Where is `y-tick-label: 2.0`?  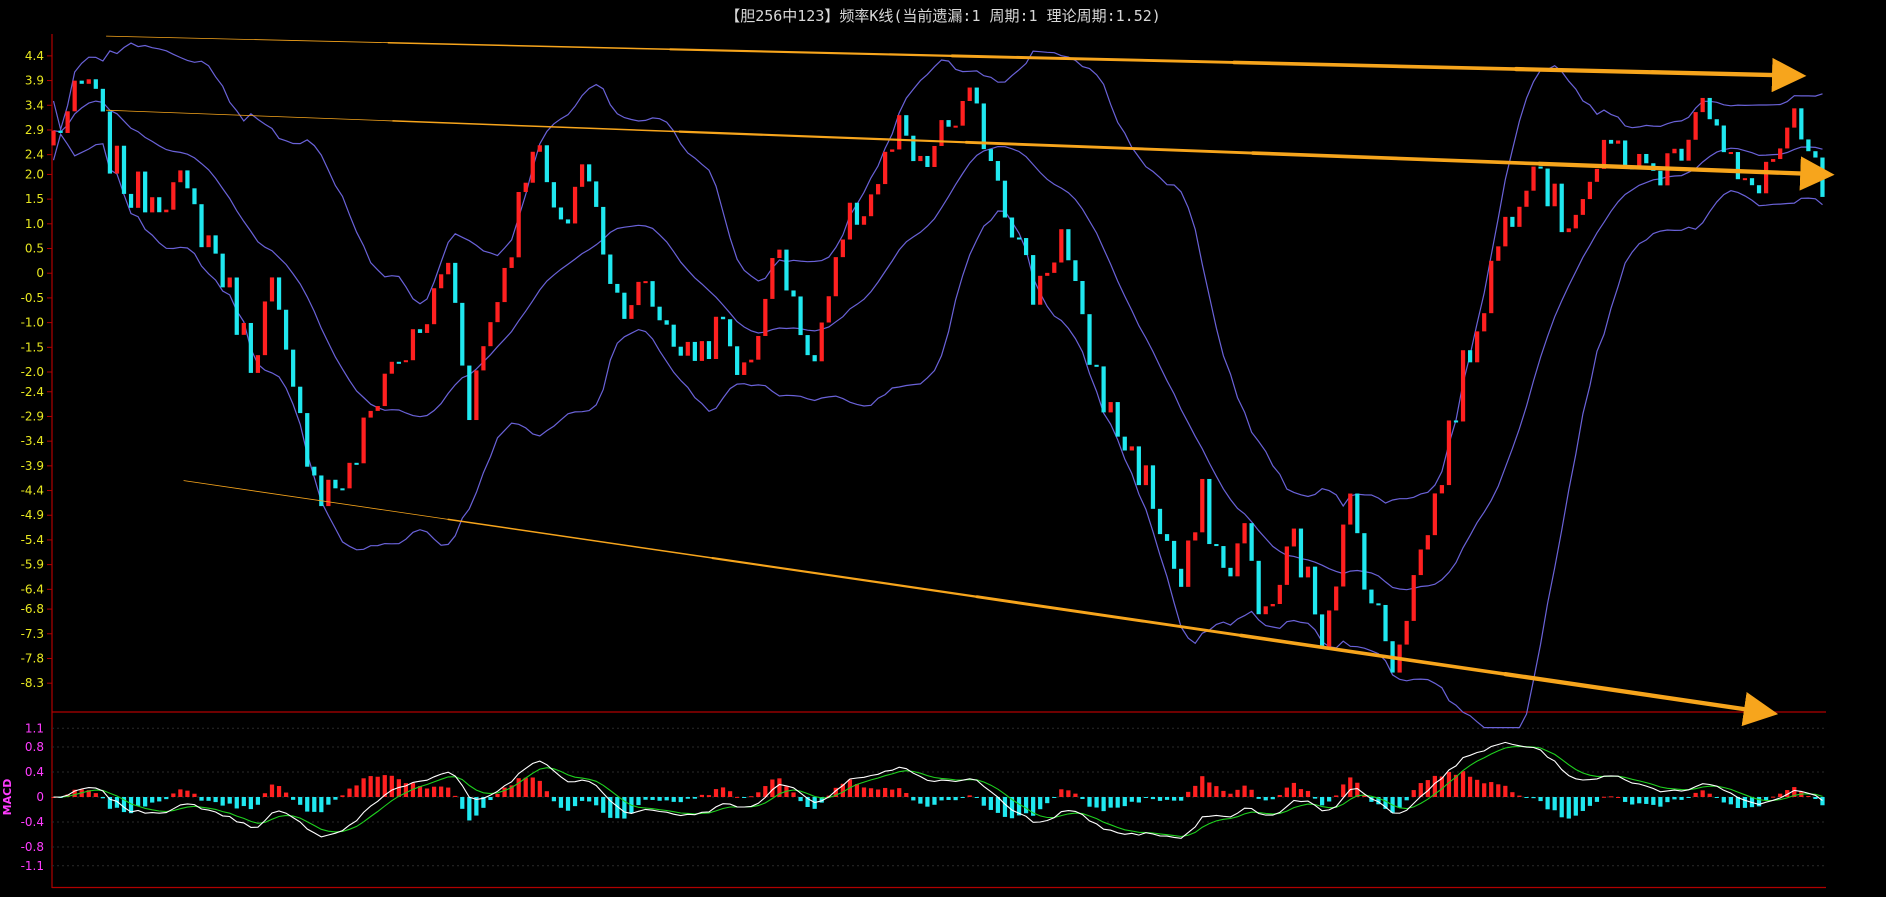 y-tick-label: 2.0 is located at coordinates (34, 174).